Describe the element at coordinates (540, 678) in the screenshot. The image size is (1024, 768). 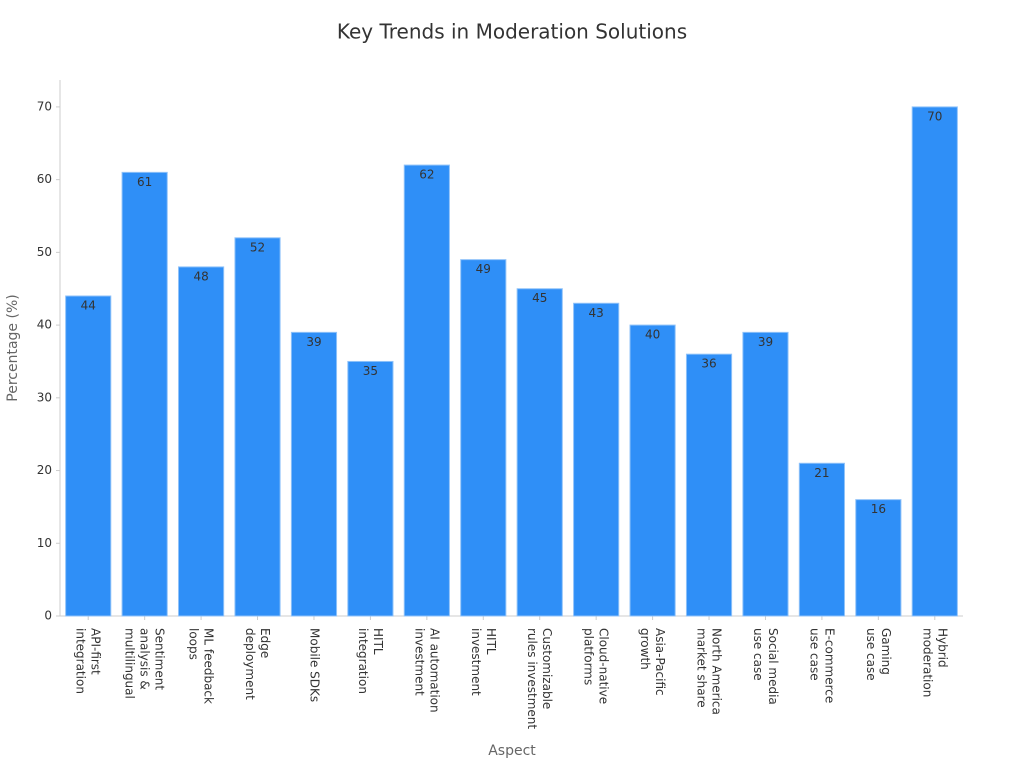
I see `x-tick-label: Customizablerules investment` at that location.